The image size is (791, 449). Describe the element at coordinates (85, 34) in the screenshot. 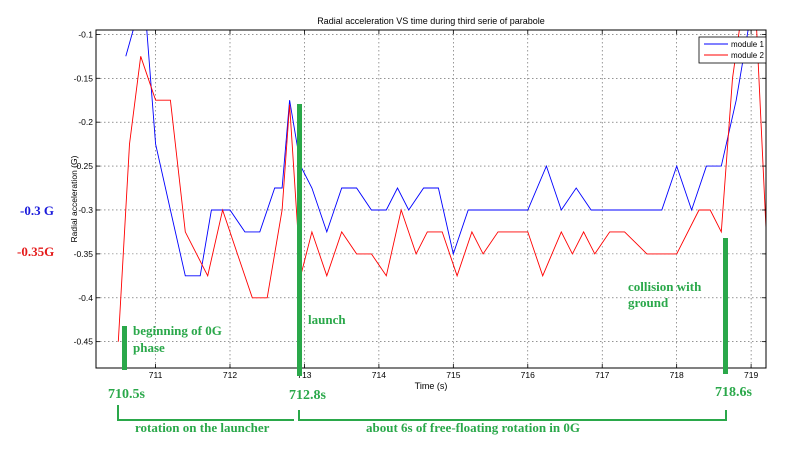

I see `y-tick-label: -0.1` at that location.